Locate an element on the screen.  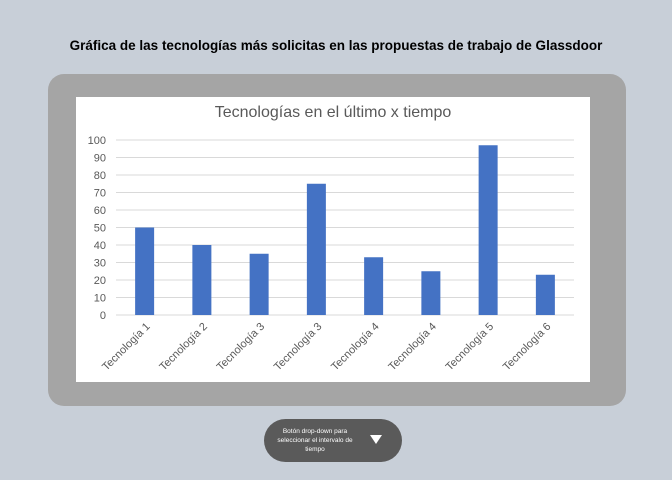
y-tick-label: 50 is located at coordinates (100, 229).